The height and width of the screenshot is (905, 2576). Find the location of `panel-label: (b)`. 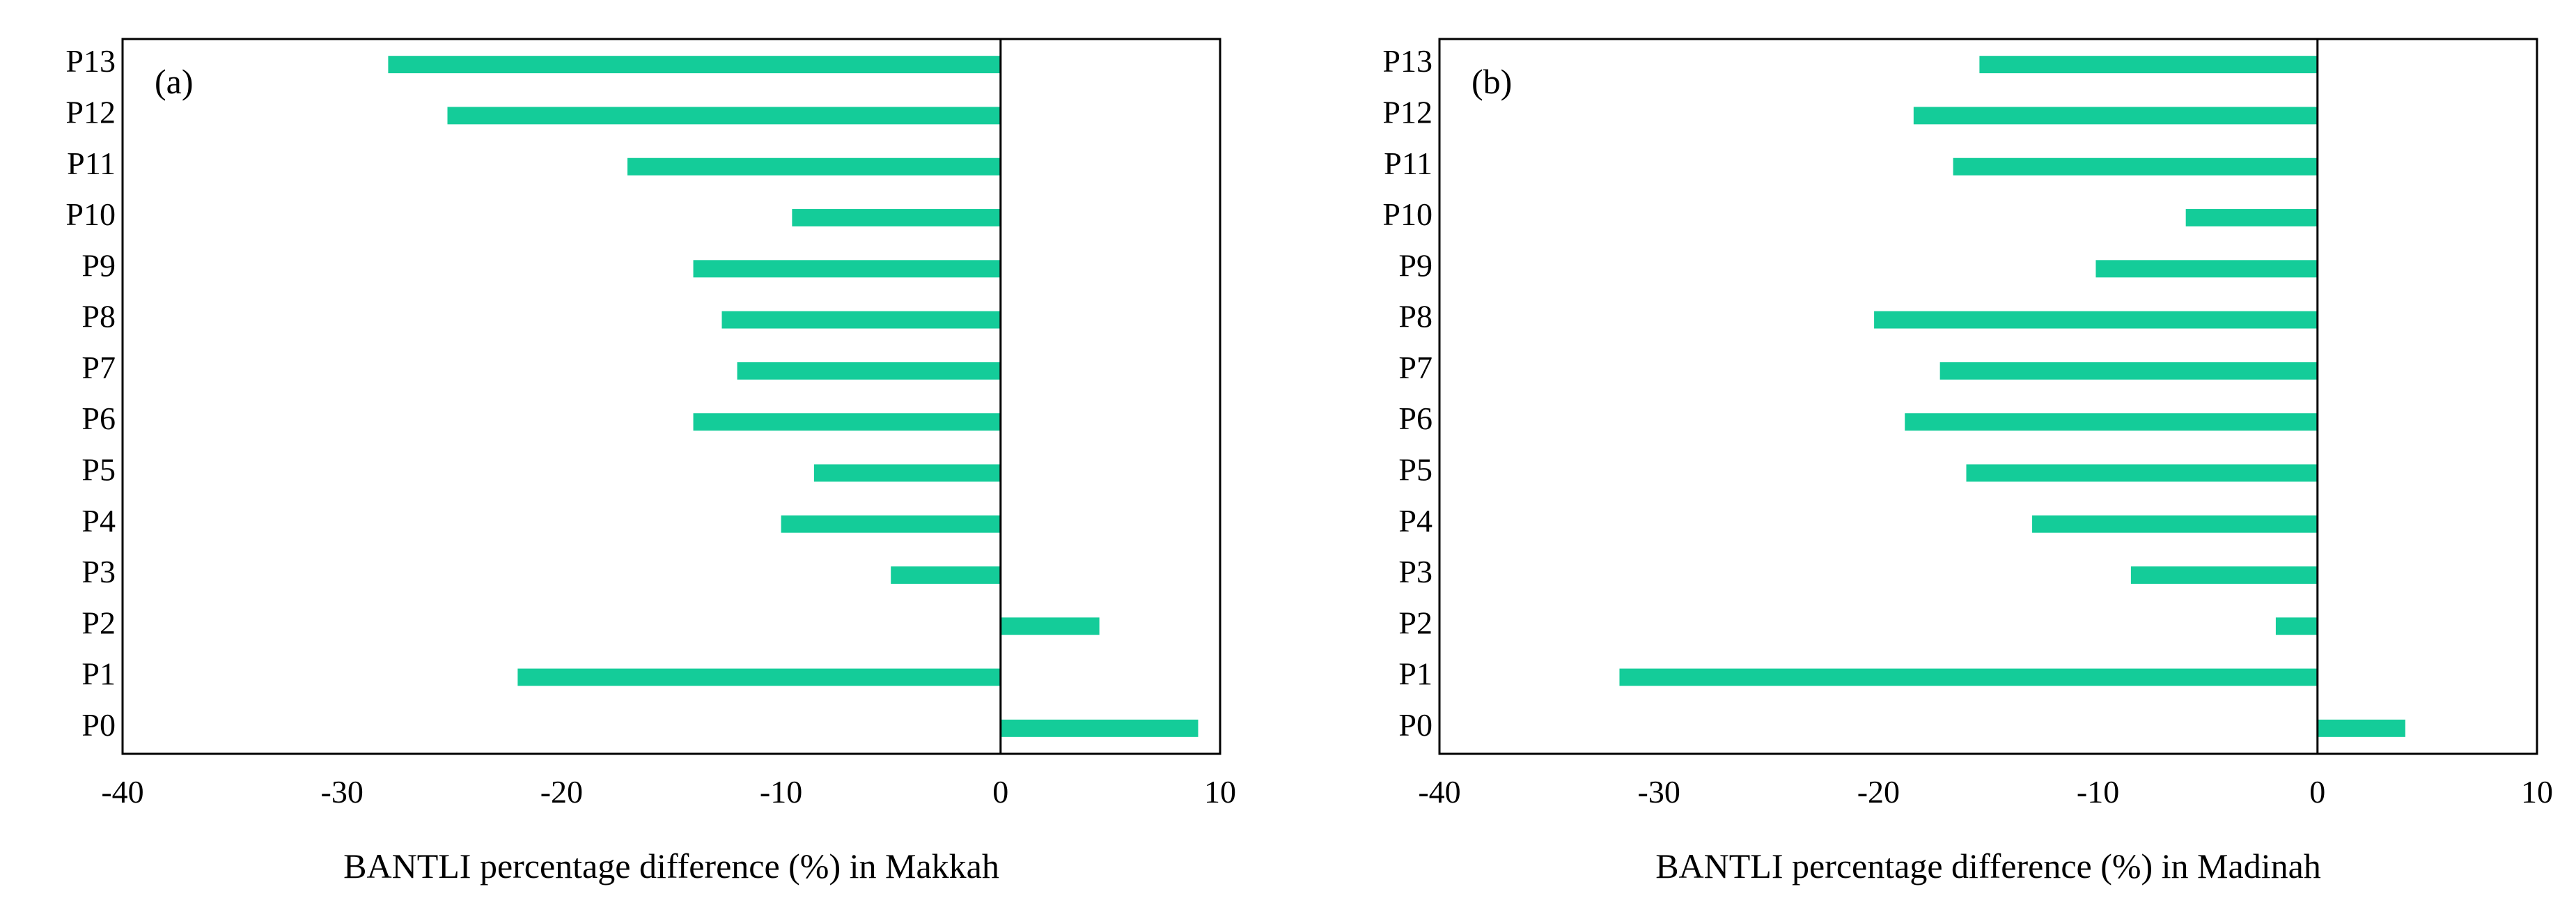

panel-label: (b) is located at coordinates (1492, 81).